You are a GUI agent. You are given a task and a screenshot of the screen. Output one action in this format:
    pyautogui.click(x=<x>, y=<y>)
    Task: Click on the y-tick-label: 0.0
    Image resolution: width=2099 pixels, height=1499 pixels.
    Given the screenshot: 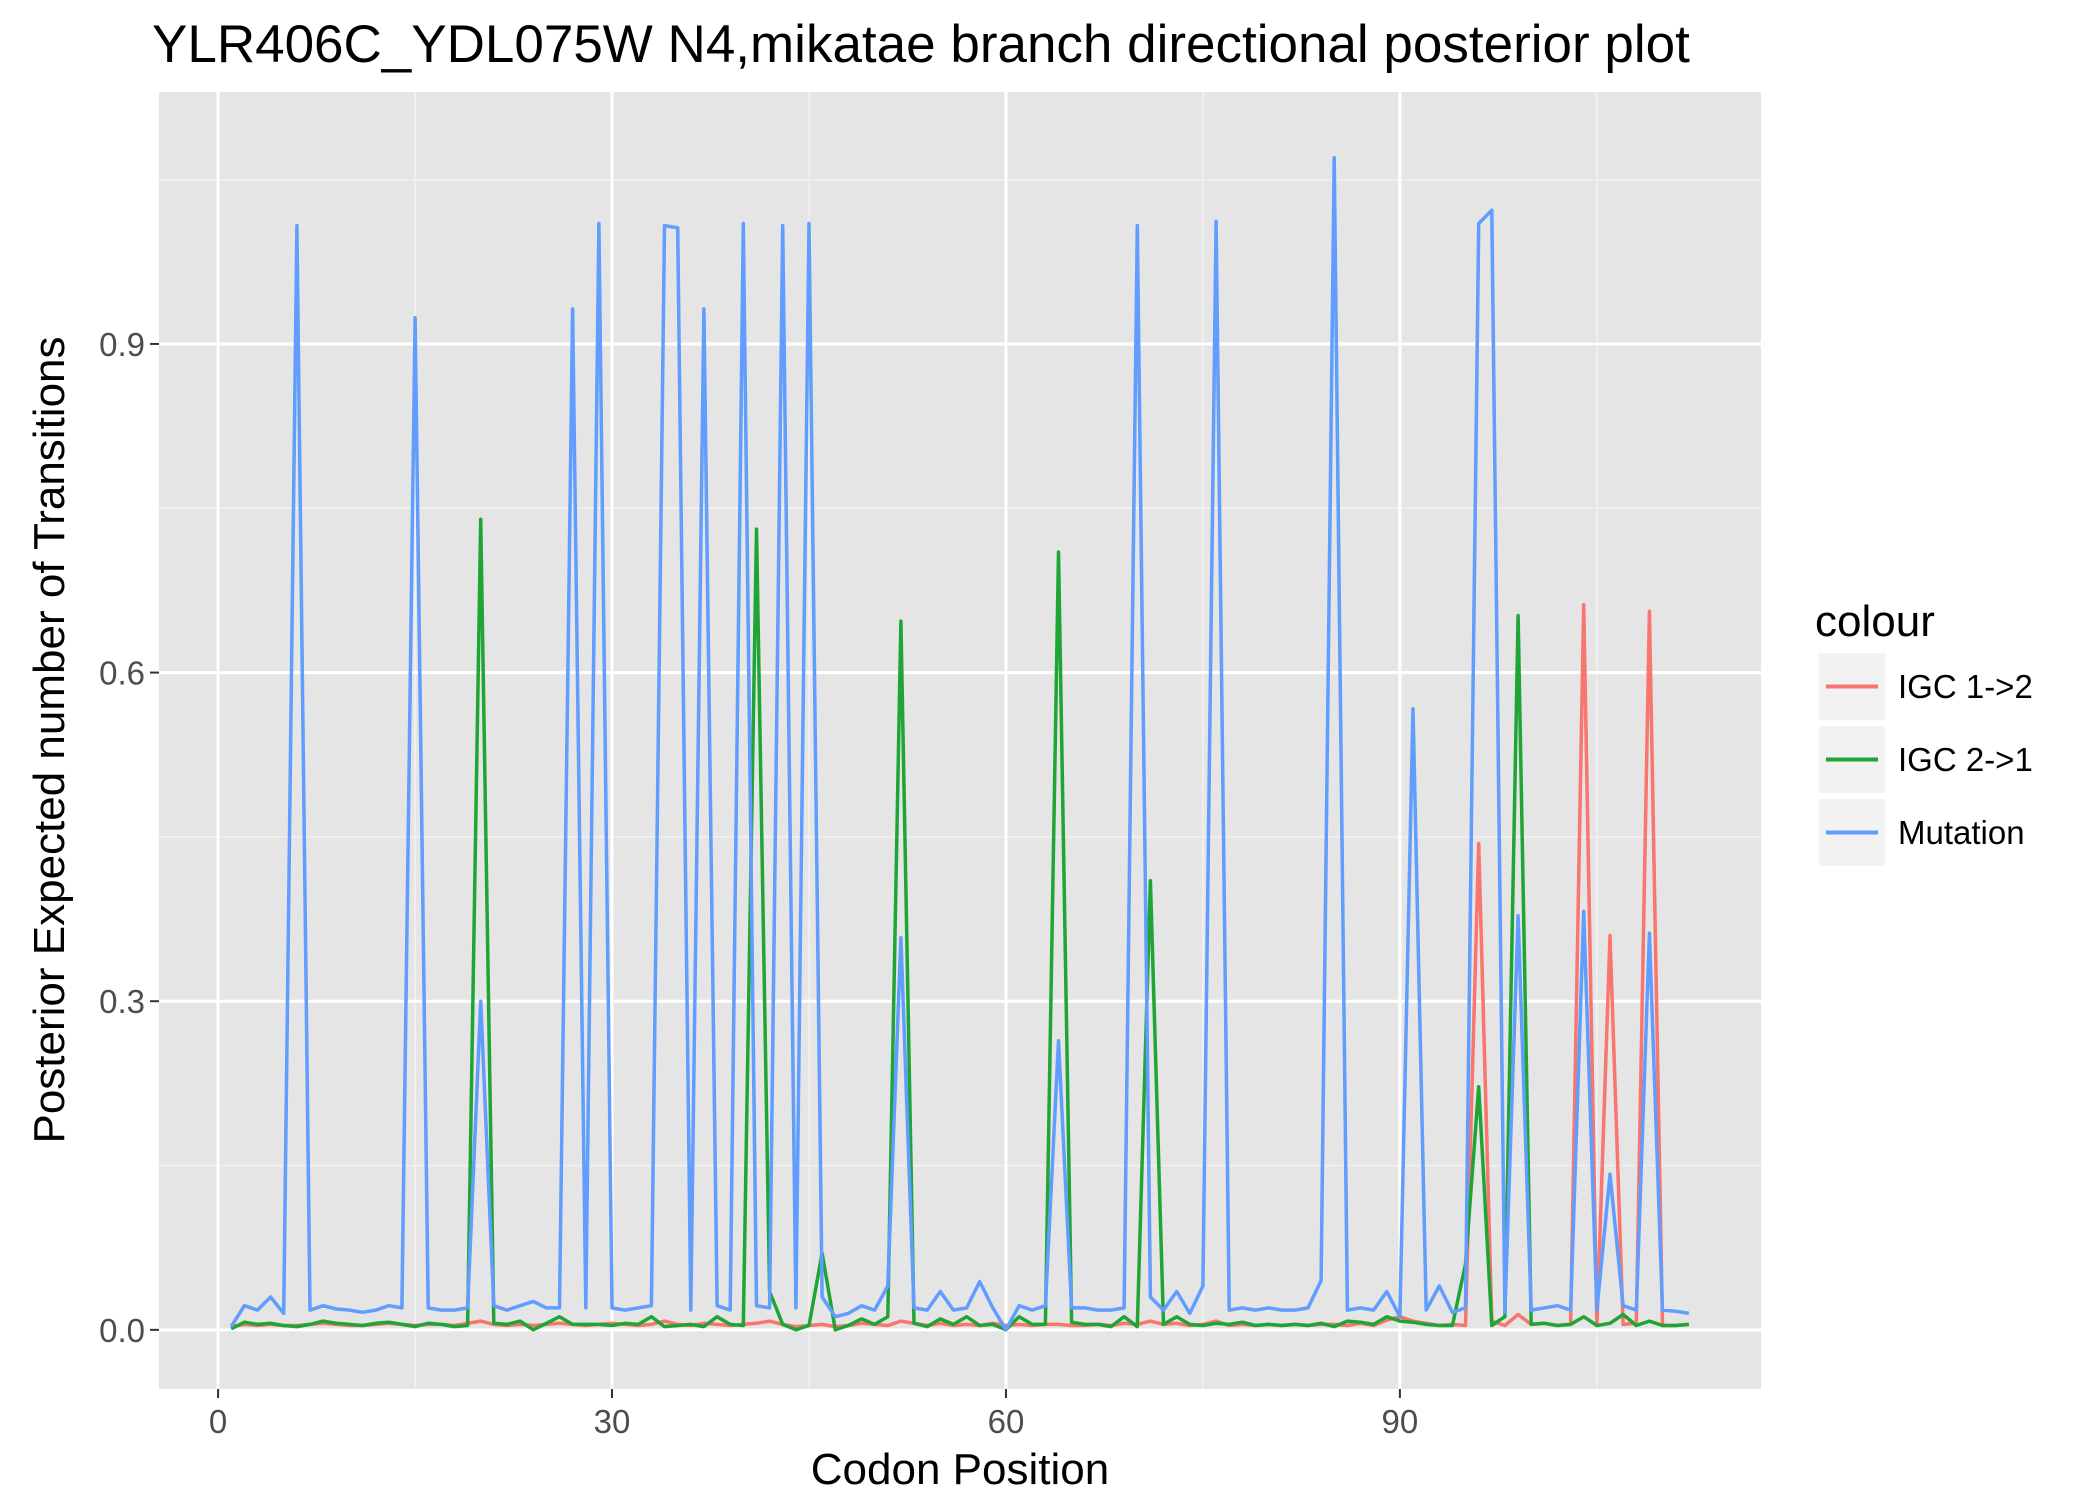 What is the action you would take?
    pyautogui.click(x=122, y=1330)
    